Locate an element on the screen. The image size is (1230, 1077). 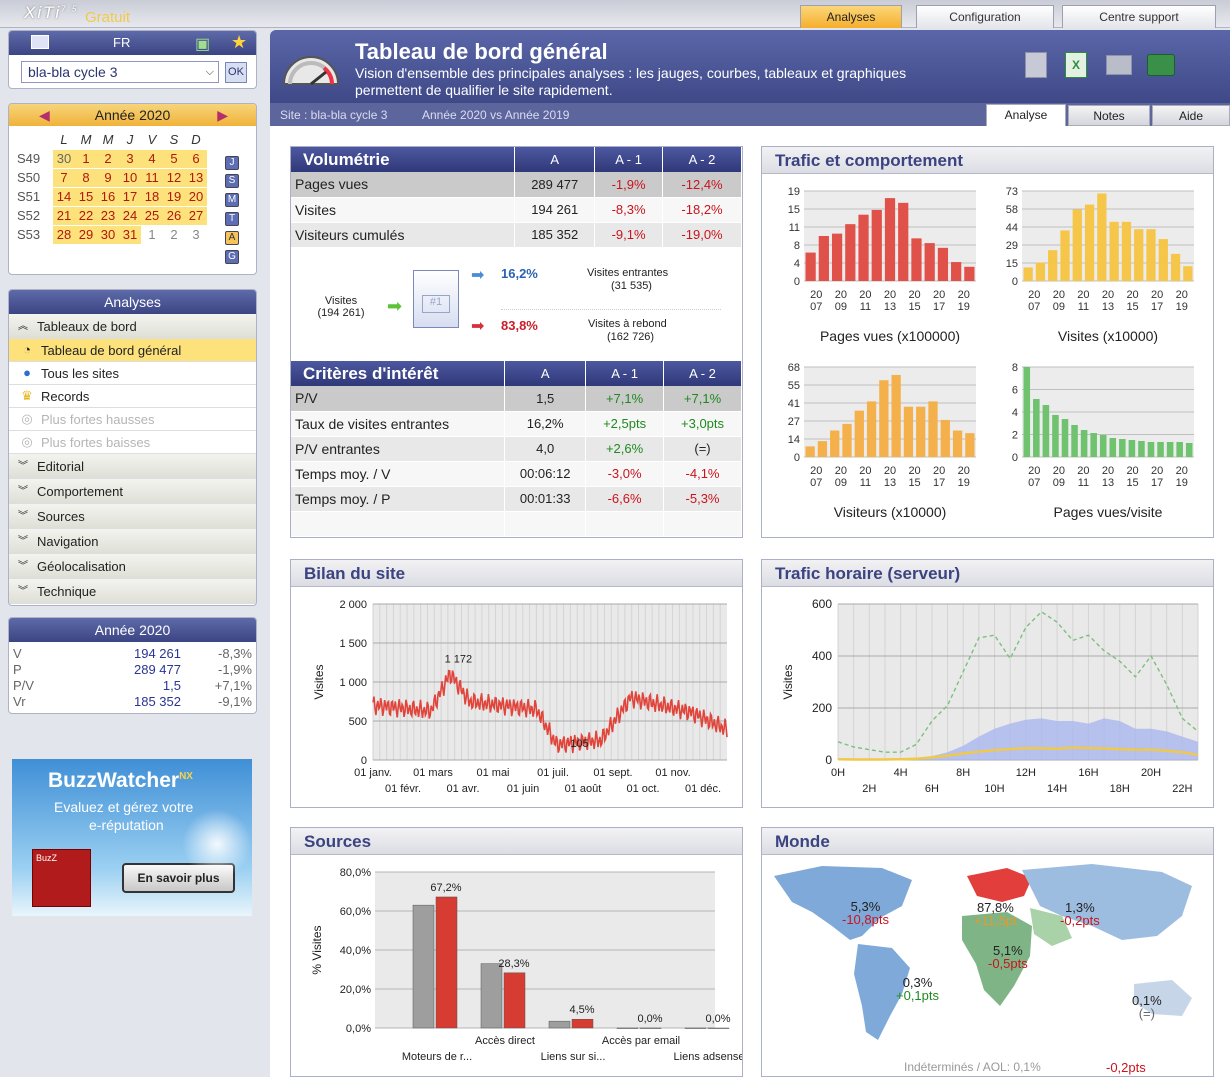
table-row: Visites 194 261 -8,3% -18,2% is located at coordinates (516, 210).